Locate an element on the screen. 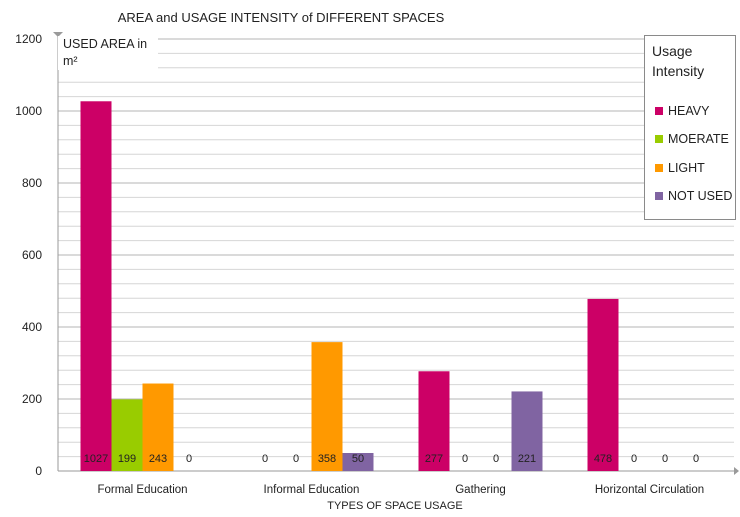 The height and width of the screenshot is (517, 740). legend-label-heavy: HEAVY is located at coordinates (689, 111).